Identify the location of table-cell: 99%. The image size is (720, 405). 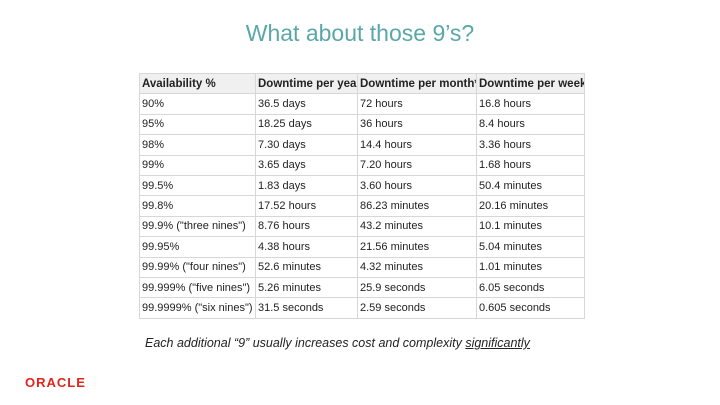
(197, 165).